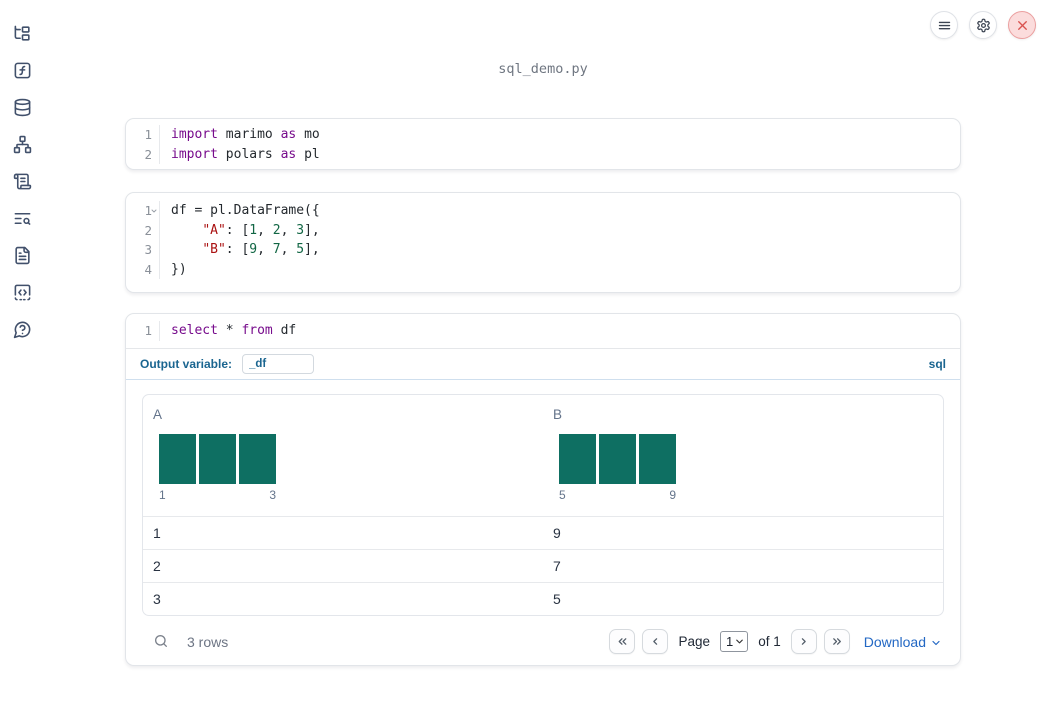  I want to click on dependency-graph-icon, so click(22, 144).